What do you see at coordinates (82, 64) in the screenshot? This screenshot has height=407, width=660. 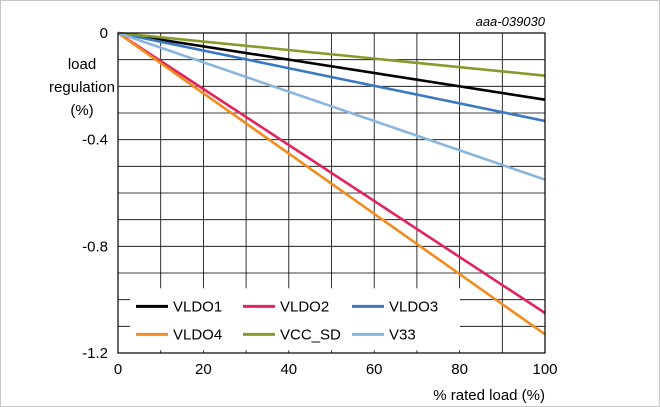 I see `y-axis-label-line-1: load` at bounding box center [82, 64].